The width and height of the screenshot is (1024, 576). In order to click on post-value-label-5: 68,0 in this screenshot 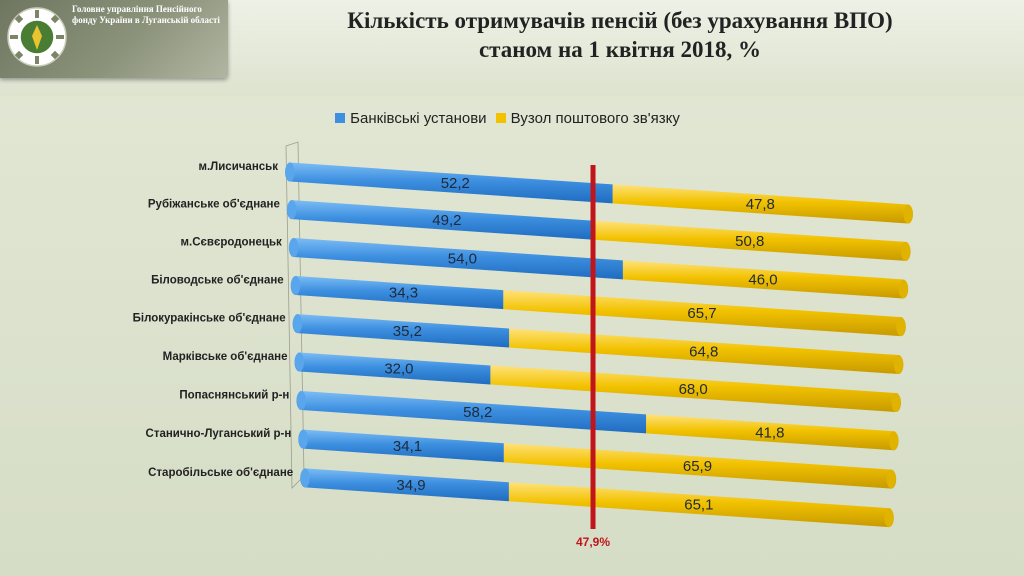, I will do `click(693, 389)`.